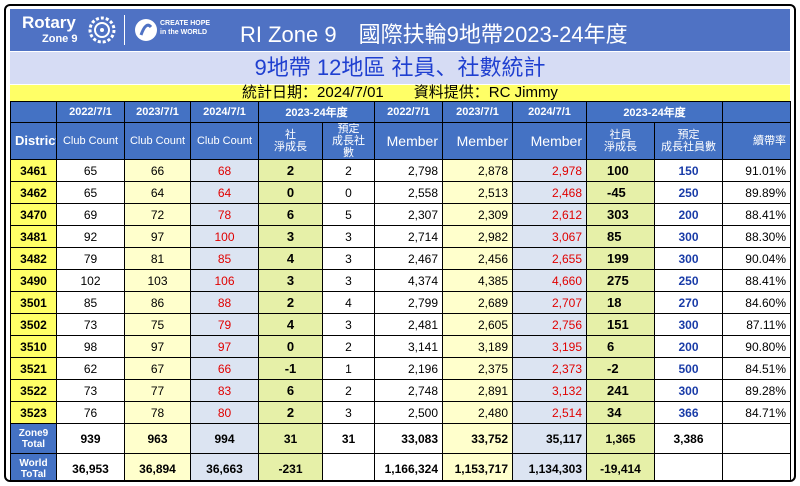 Image resolution: width=800 pixels, height=486 pixels. Describe the element at coordinates (224, 192) in the screenshot. I see `cell: 64` at that location.